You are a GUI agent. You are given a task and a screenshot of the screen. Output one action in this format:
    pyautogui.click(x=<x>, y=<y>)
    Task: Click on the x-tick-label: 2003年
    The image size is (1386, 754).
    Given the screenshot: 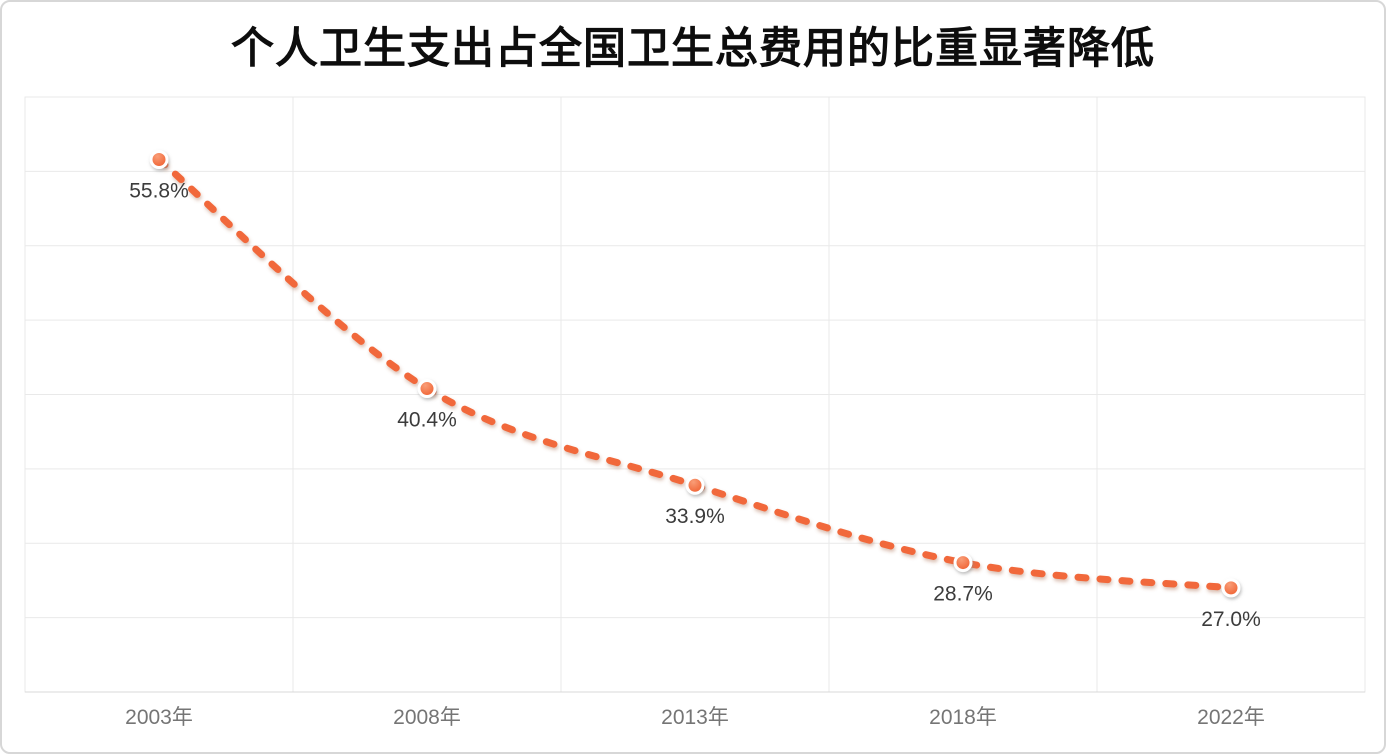 What is the action you would take?
    pyautogui.click(x=159, y=717)
    